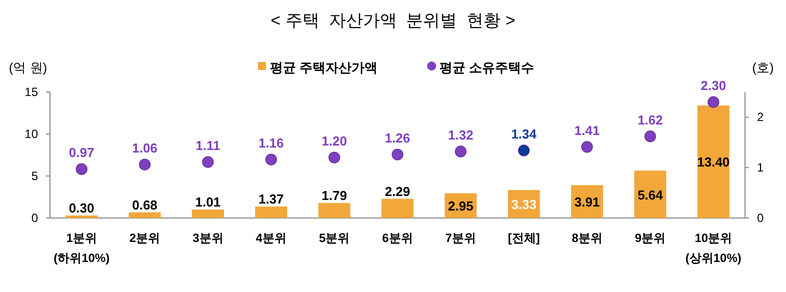  Describe the element at coordinates (334, 195) in the screenshot. I see `data-label: 1.79` at that location.